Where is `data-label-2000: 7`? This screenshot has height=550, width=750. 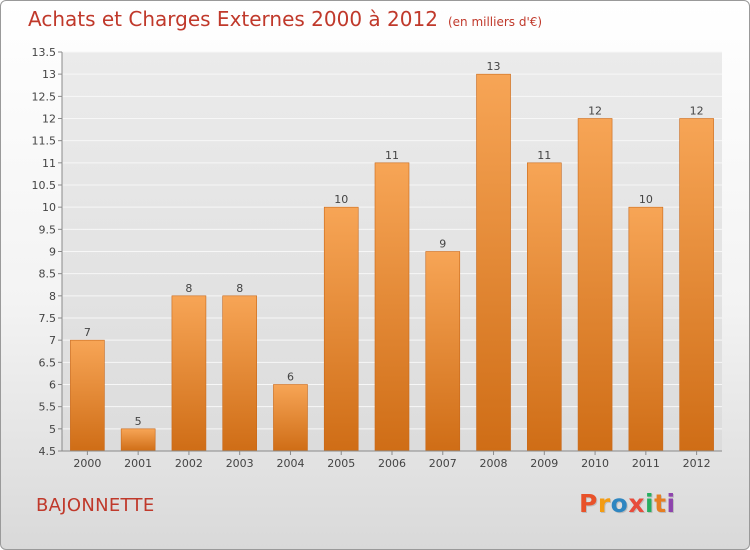 data-label-2000: 7 is located at coordinates (87, 332).